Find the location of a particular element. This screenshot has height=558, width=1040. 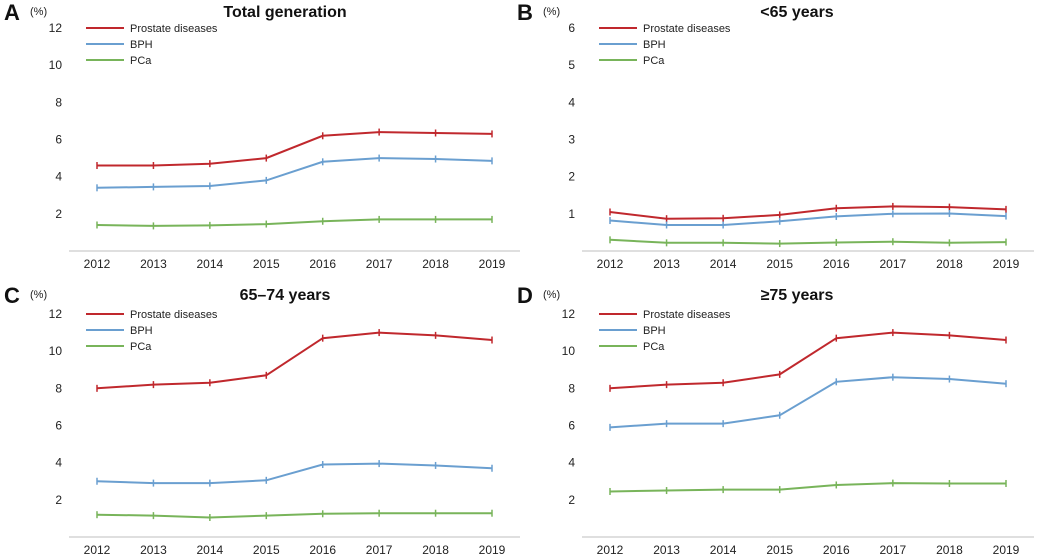

chart-title: ≥75 years is located at coordinates (797, 295).